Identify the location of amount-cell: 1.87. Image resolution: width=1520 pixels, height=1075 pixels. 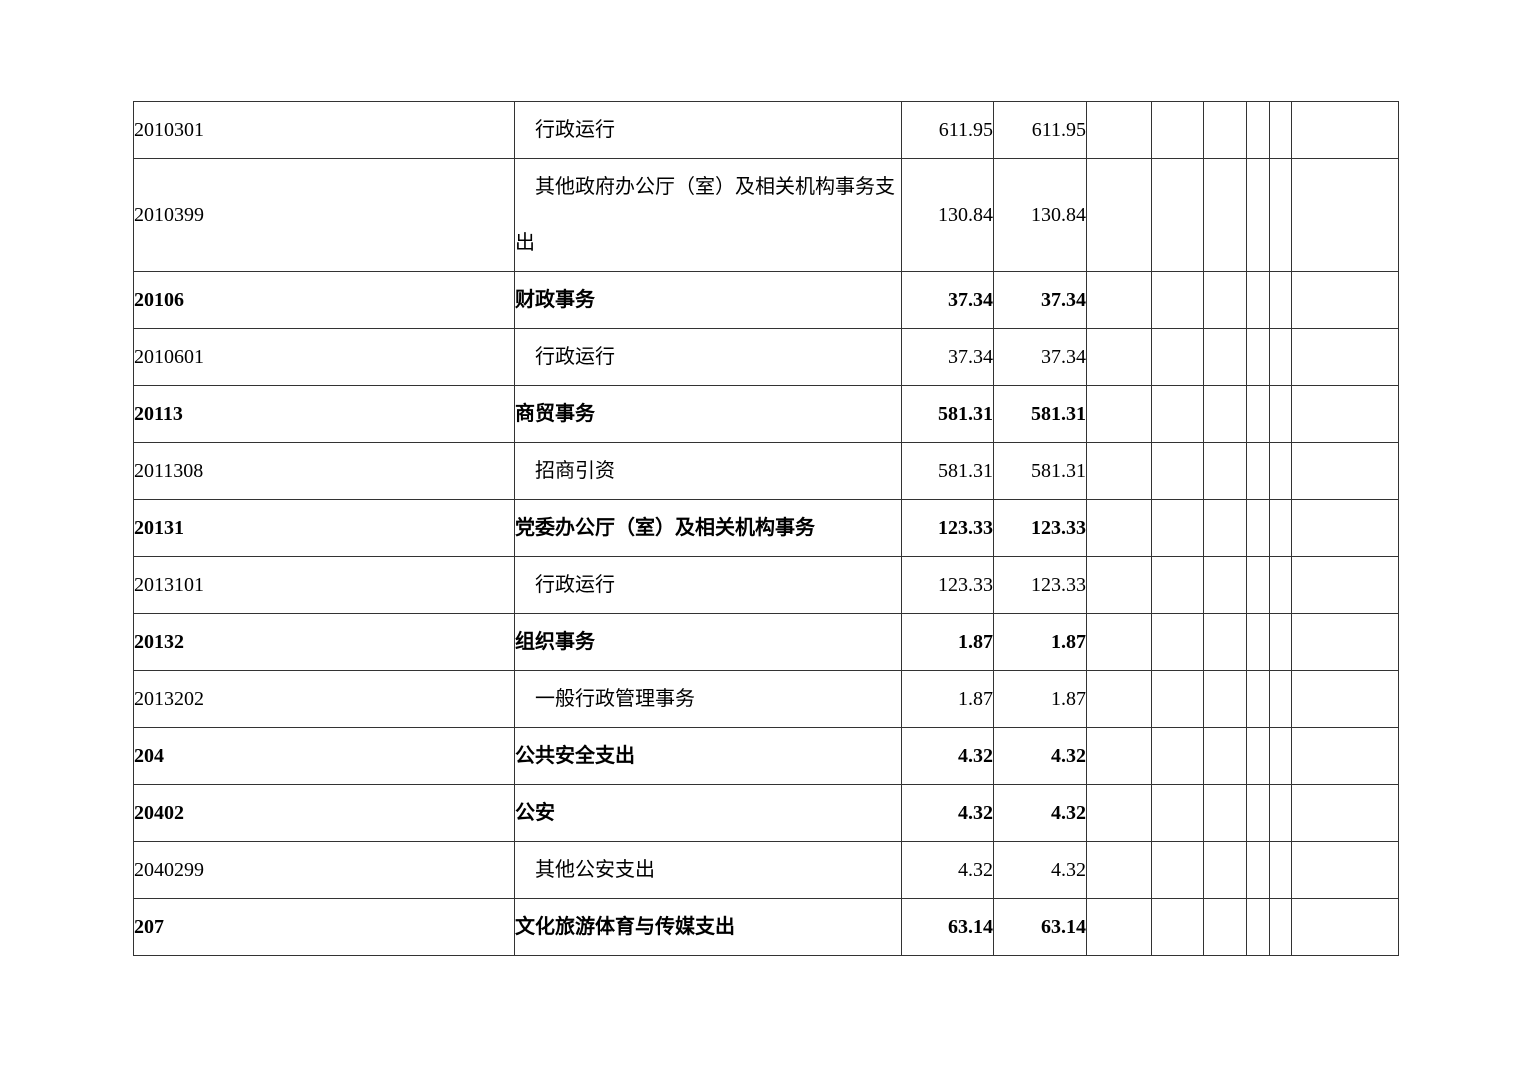
(947, 642).